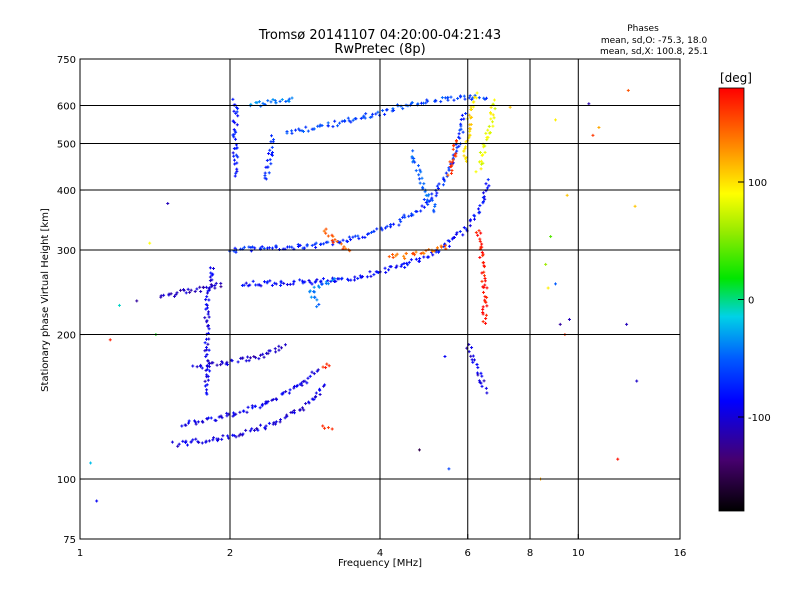 The width and height of the screenshot is (800, 600). Describe the element at coordinates (736, 78) in the screenshot. I see `colorbar-unit: [deg]` at that location.